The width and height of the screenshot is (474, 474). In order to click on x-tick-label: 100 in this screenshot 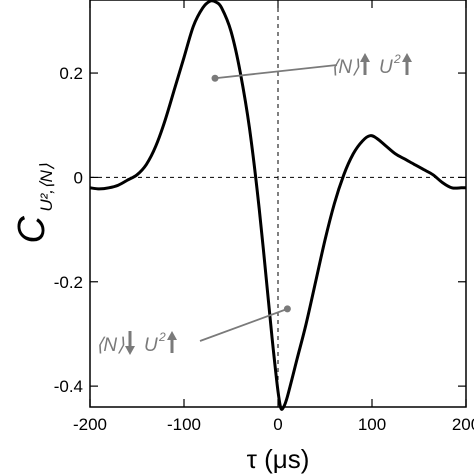, I will do `click(372, 424)`.